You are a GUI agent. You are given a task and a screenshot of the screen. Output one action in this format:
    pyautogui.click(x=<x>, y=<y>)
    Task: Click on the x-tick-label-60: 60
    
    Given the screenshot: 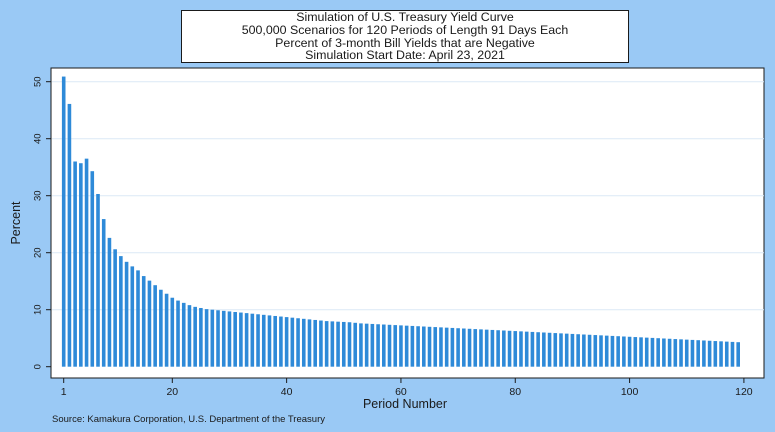 What is the action you would take?
    pyautogui.click(x=401, y=392)
    